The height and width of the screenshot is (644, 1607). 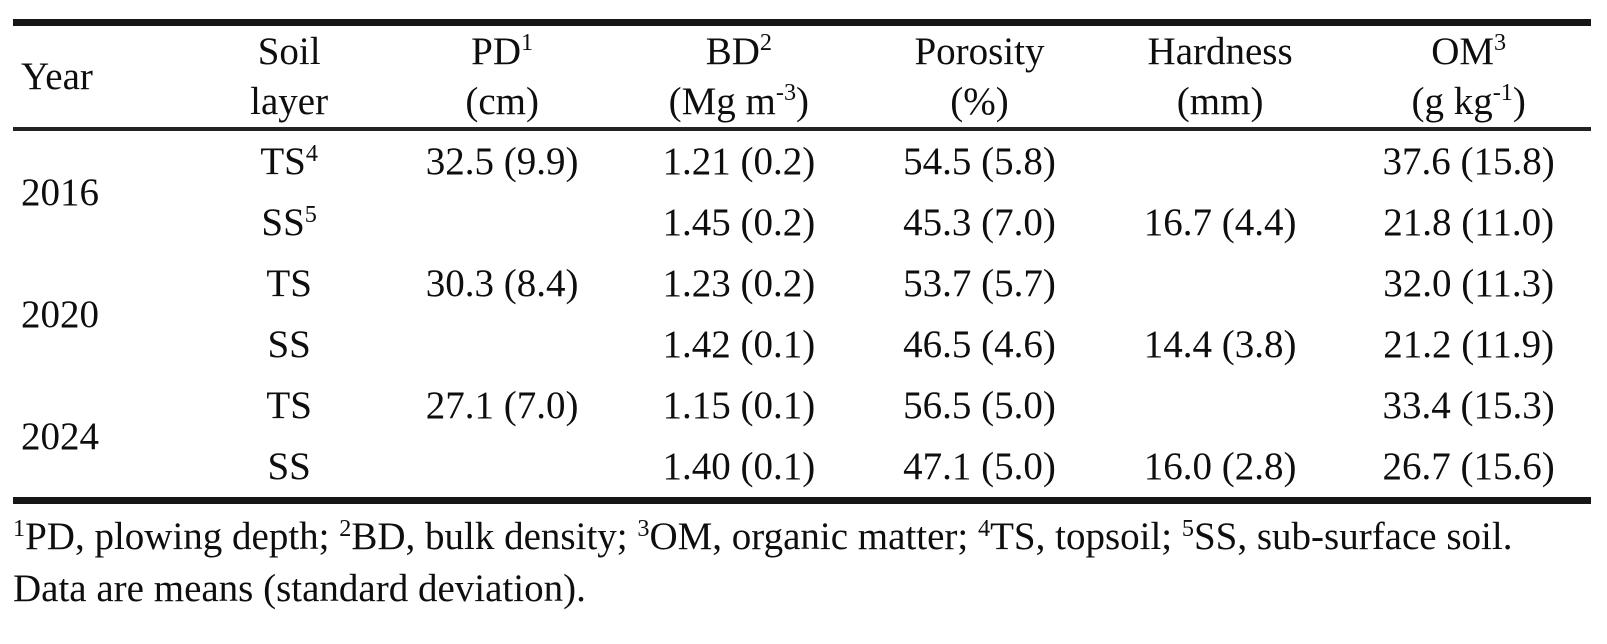 What do you see at coordinates (502, 405) in the screenshot?
I see `cell-pd: 27.1 (7.0)` at bounding box center [502, 405].